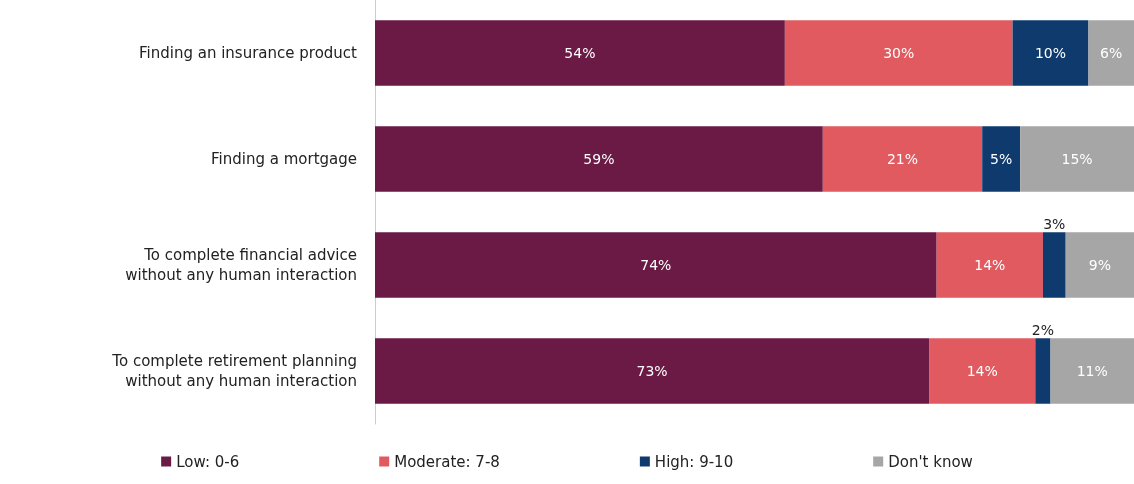 The width and height of the screenshot is (1134, 484). I want to click on data-label: 10%, so click(1050, 53).